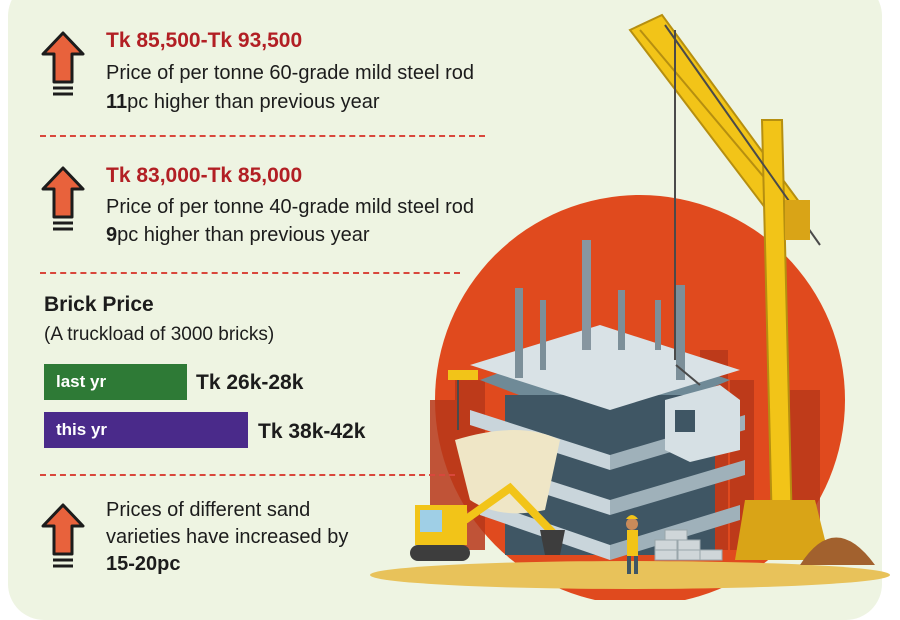  Describe the element at coordinates (630, 575) in the screenshot. I see `ground` at that location.